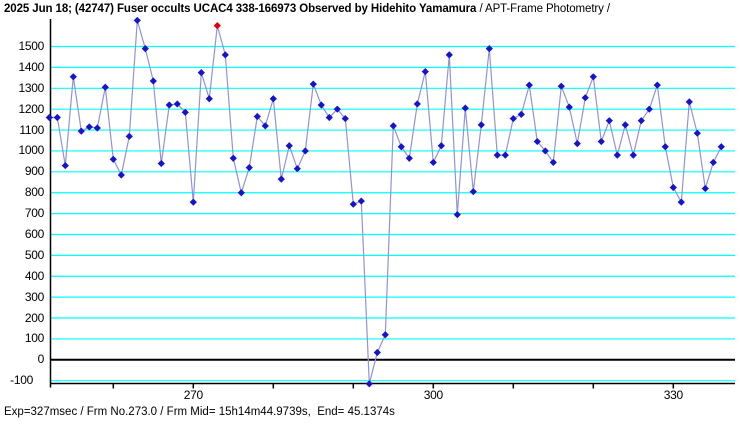 Image resolution: width=740 pixels, height=425 pixels. I want to click on y-tick-label: 700, so click(34, 213).